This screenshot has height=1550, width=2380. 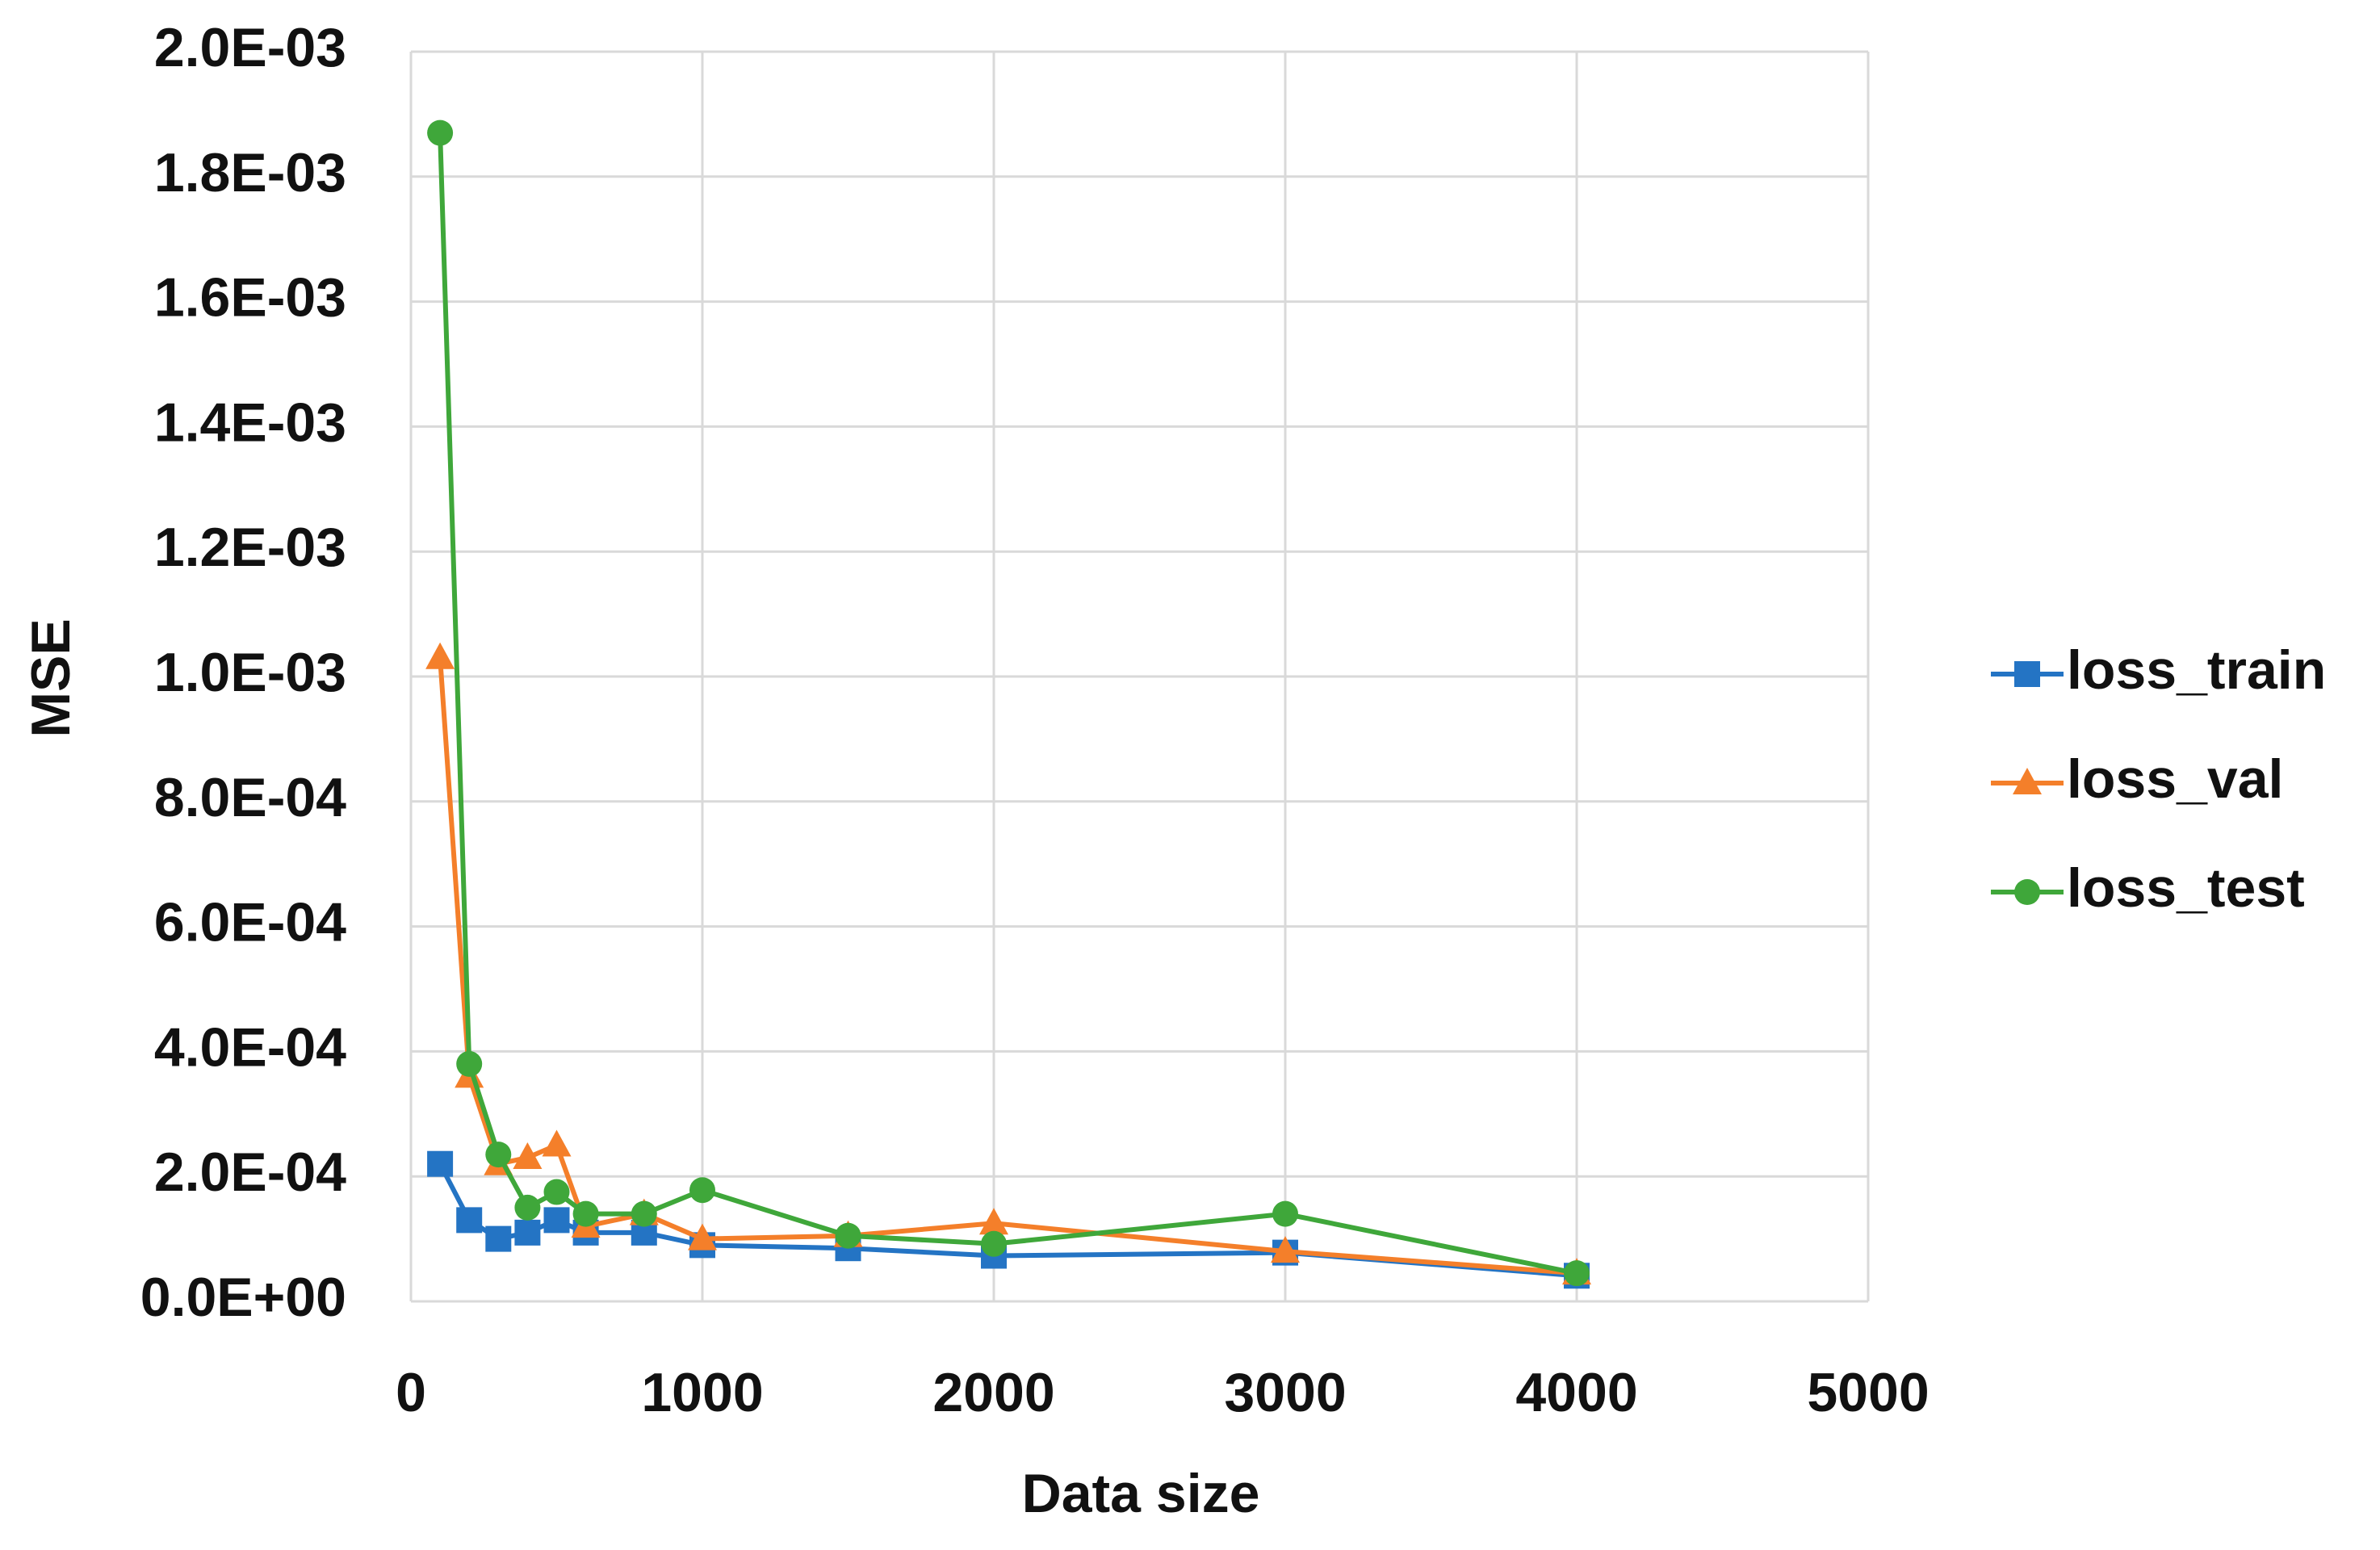 What do you see at coordinates (250, 547) in the screenshot?
I see `y-tick-label: 1.2E-03` at bounding box center [250, 547].